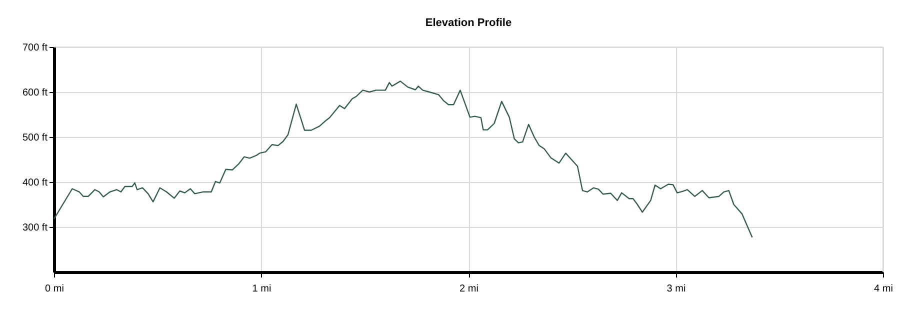 This screenshot has width=914, height=322. Describe the element at coordinates (35, 228) in the screenshot. I see `y-tick-label: 300 ft` at that location.